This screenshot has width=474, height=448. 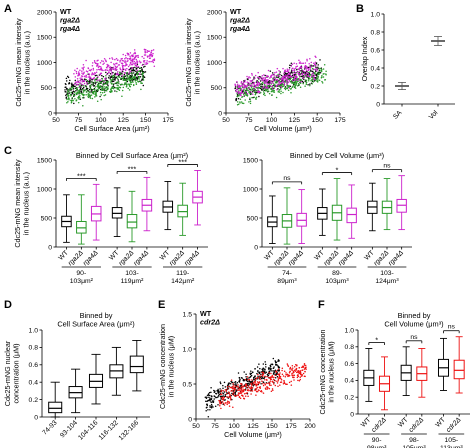 What do you see at coordinates (287, 273) in the screenshot?
I see `chart-c-right-group-label: 74-` at bounding box center [287, 273].